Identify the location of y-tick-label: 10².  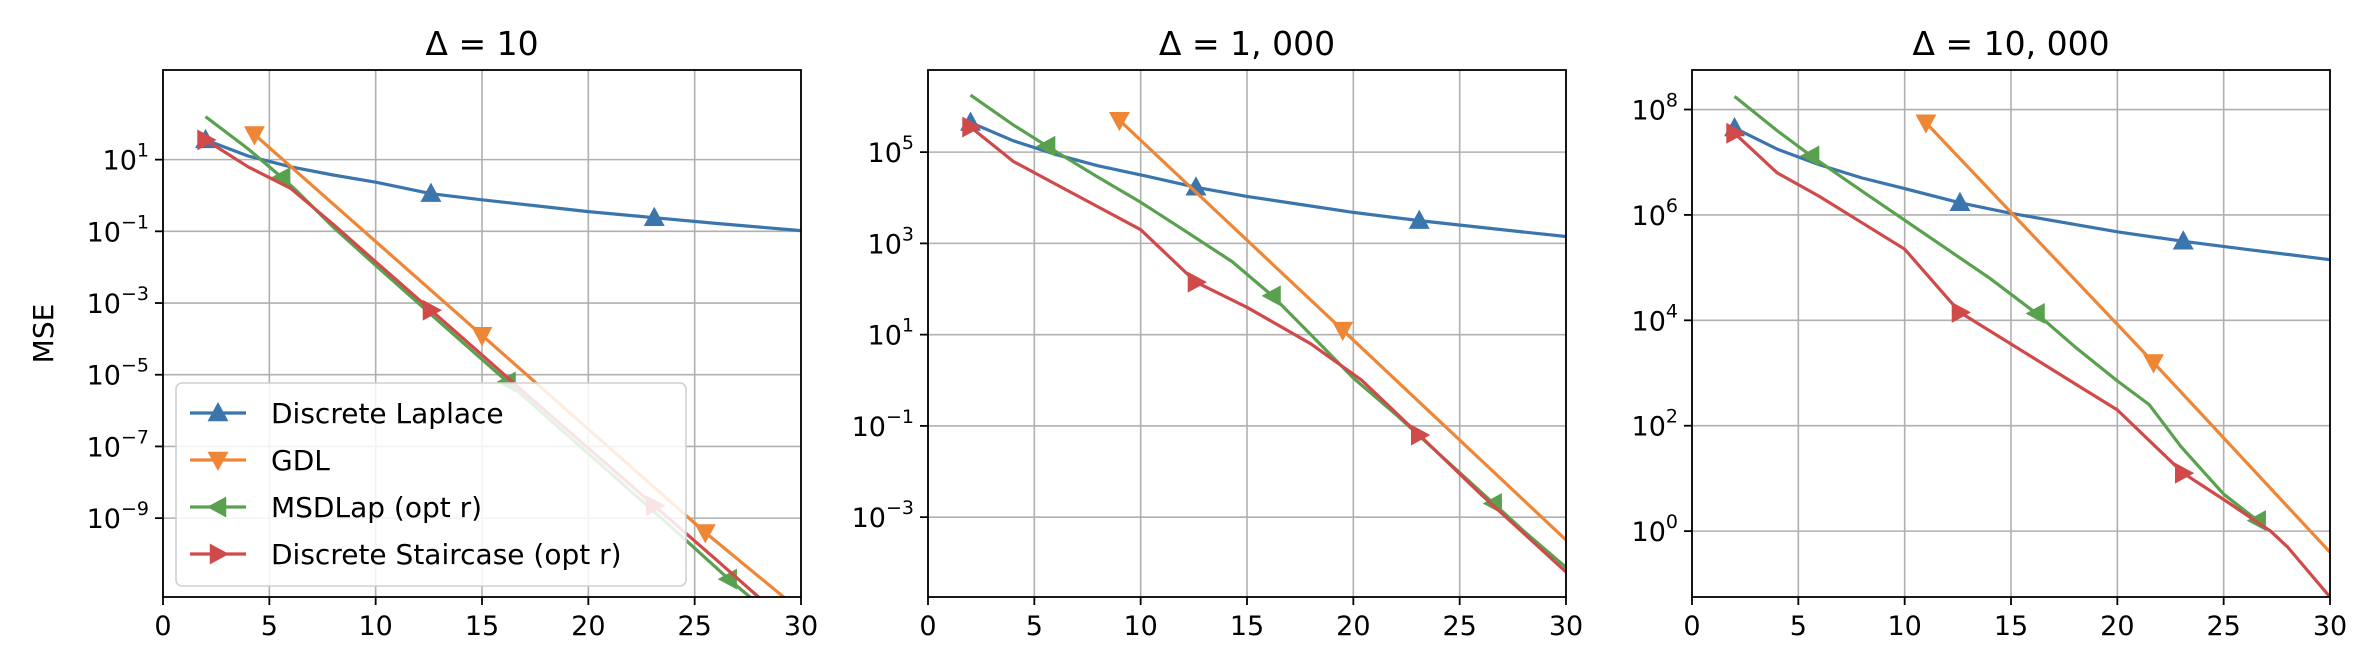
(1655, 424).